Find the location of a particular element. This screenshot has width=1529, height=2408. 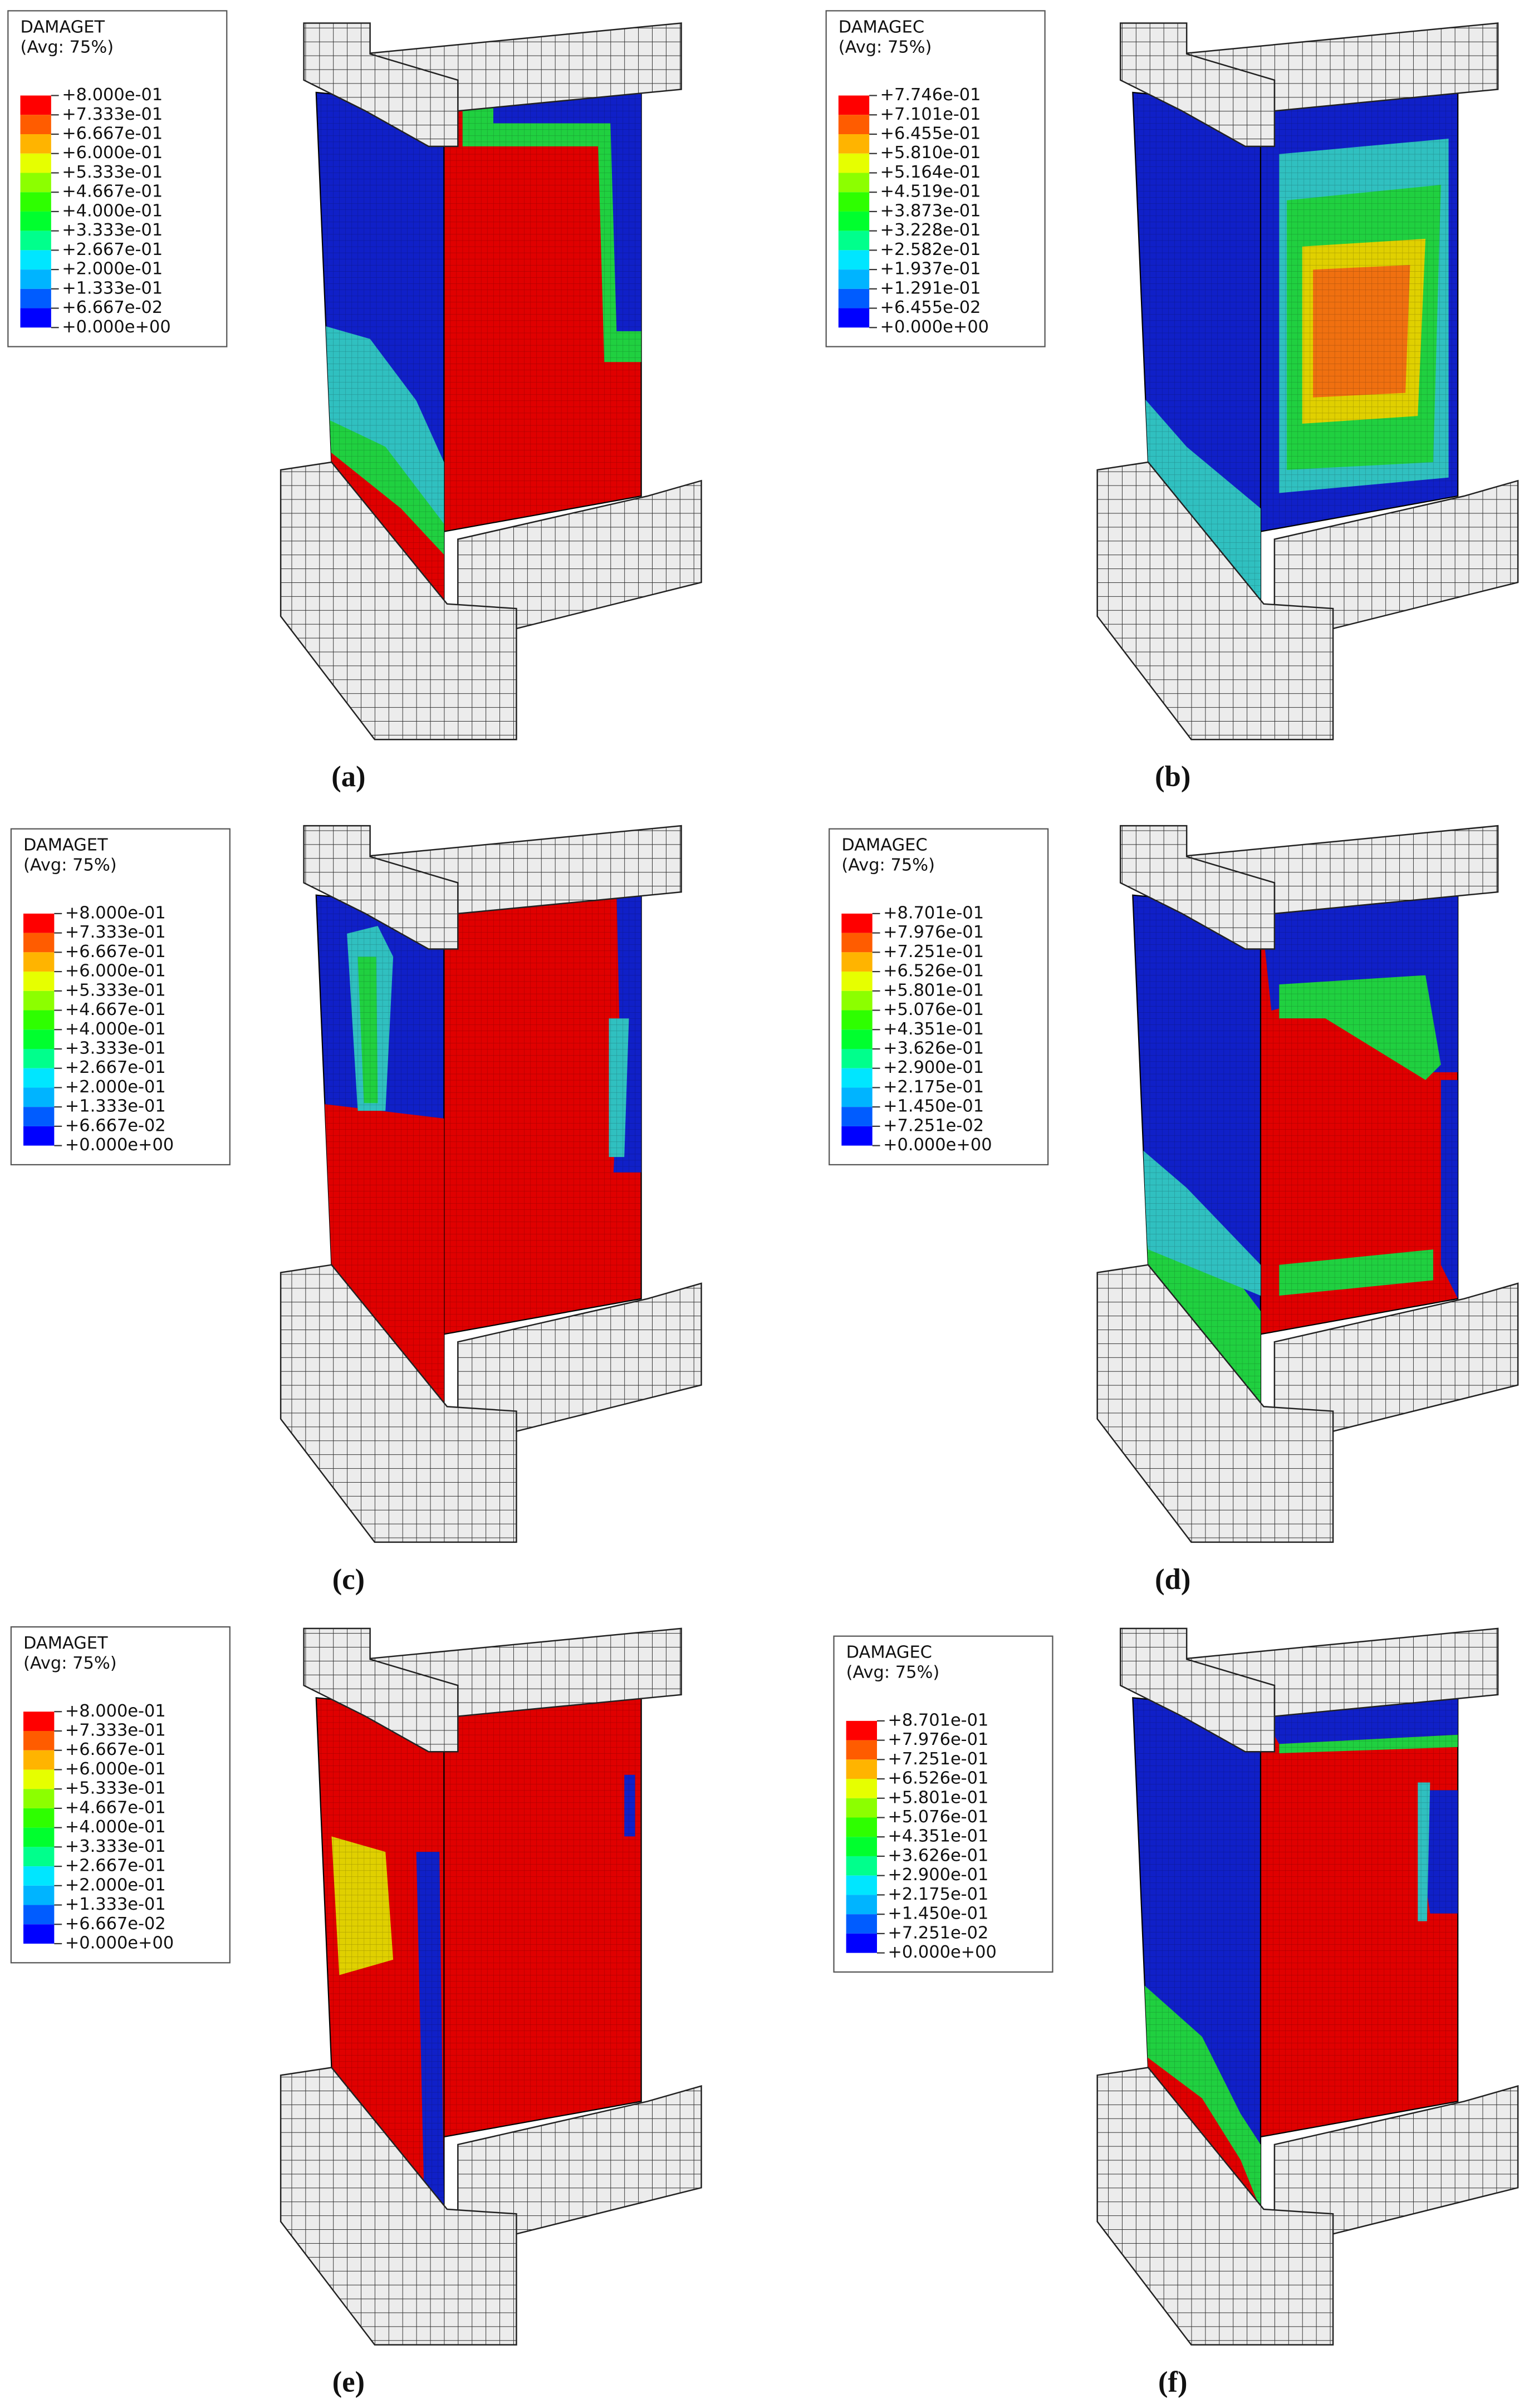

legend-label: +6.455e-01 is located at coordinates (930, 134).